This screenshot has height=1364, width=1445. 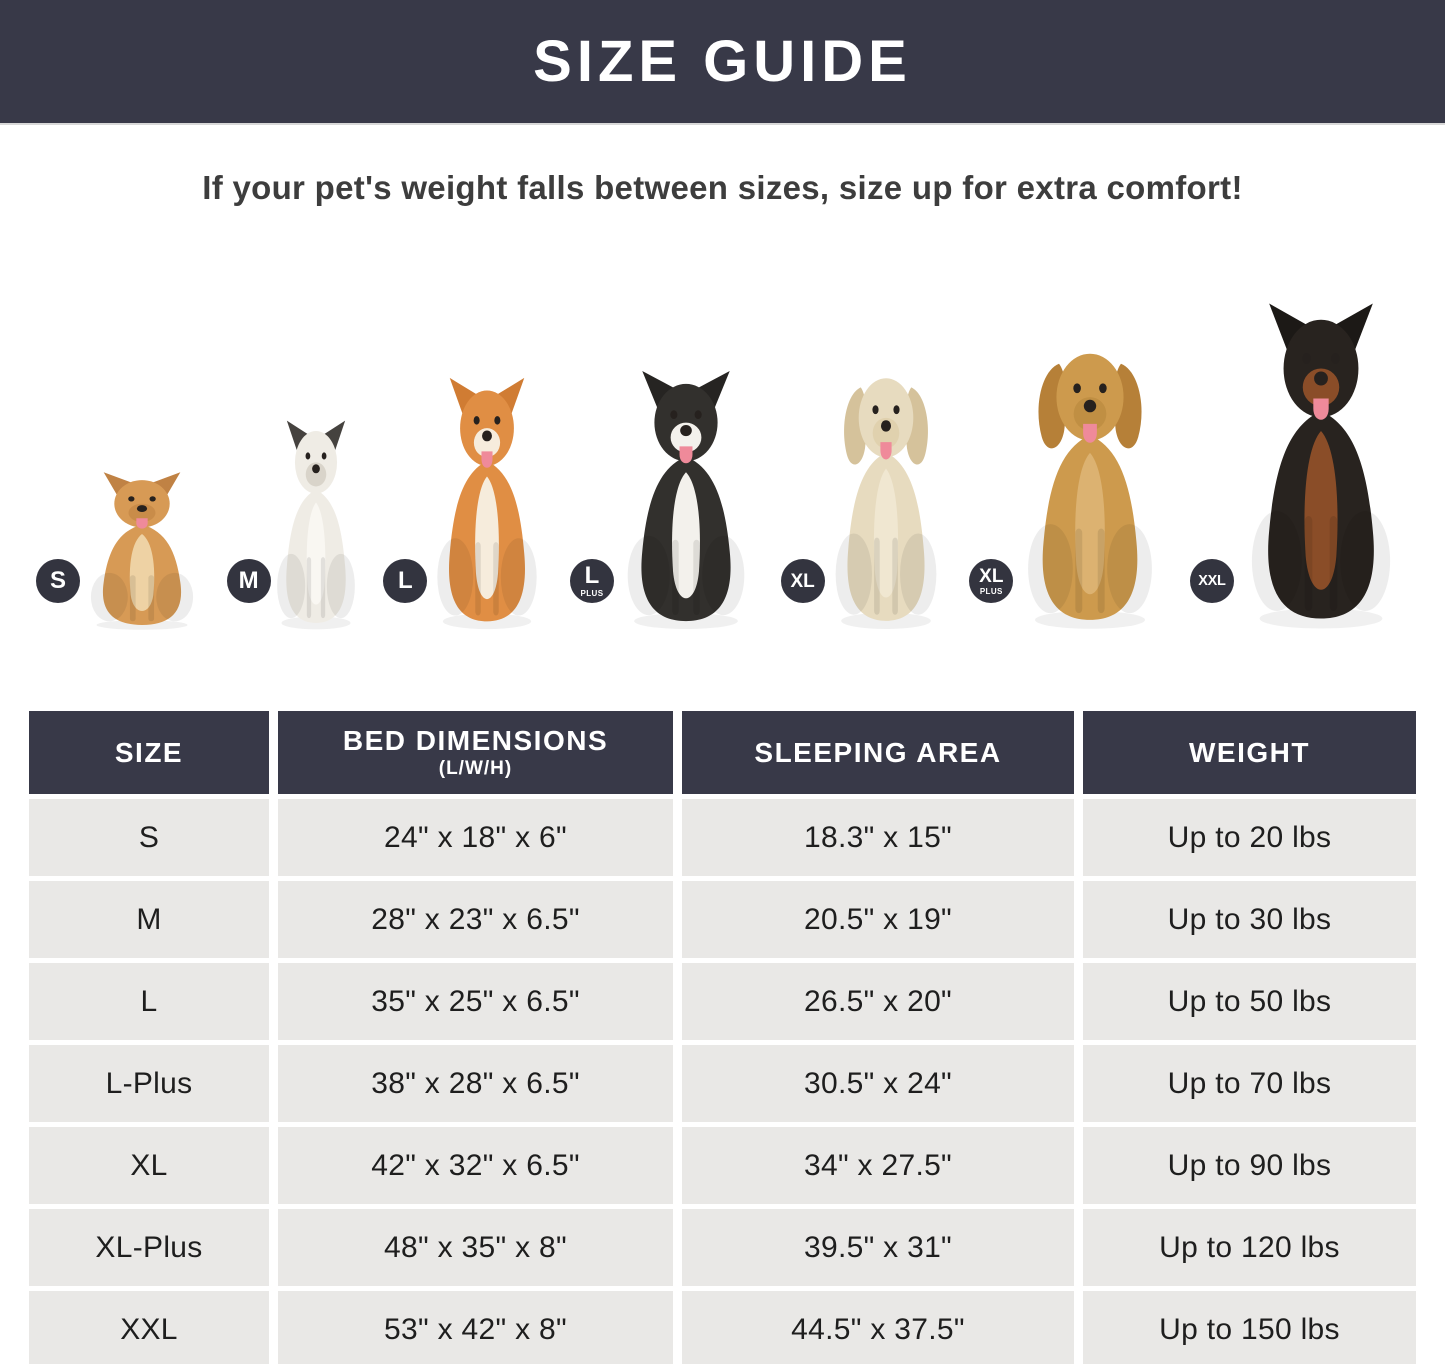 I want to click on page-title: SIZE GUIDE, so click(x=722, y=61).